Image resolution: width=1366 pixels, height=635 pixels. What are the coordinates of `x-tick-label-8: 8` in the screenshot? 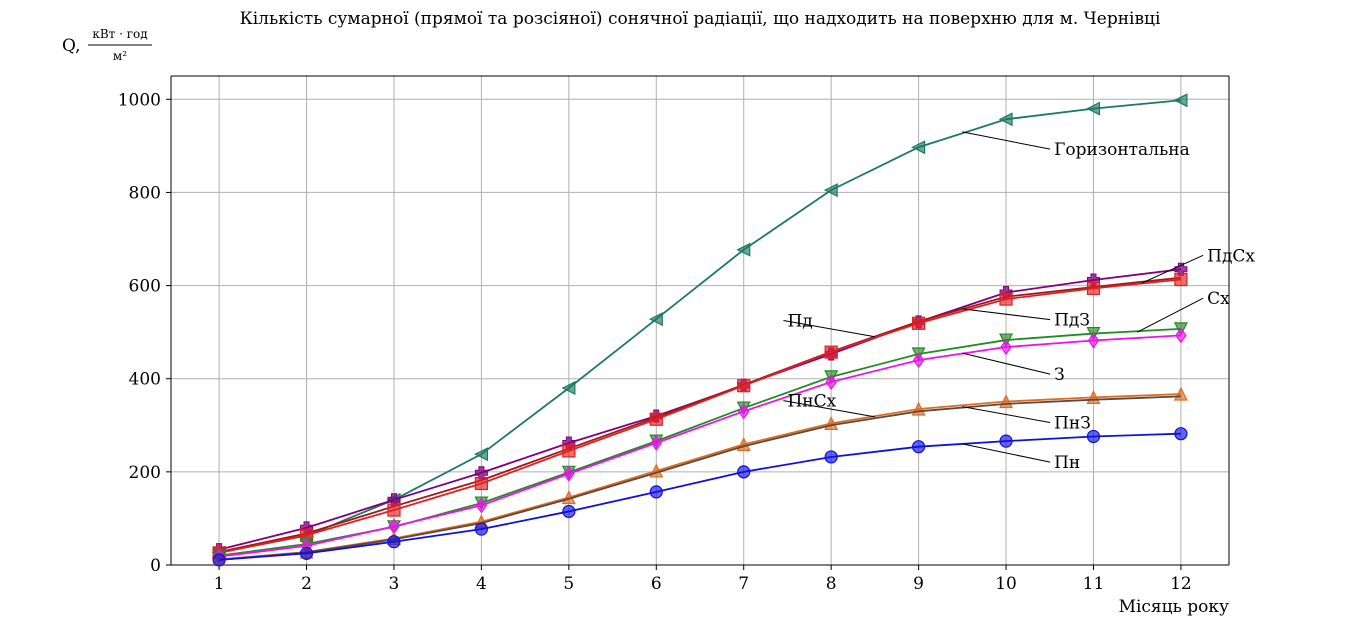 It's located at (831, 584).